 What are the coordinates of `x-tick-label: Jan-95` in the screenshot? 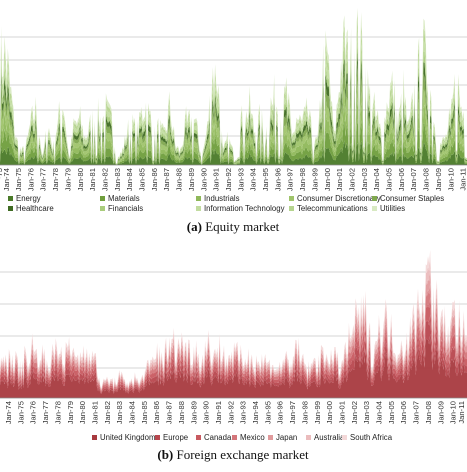 It's located at (265, 179).